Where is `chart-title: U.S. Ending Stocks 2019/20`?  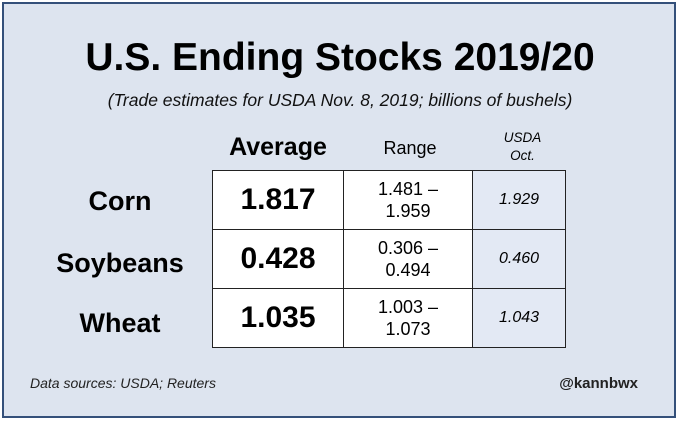 chart-title: U.S. Ending Stocks 2019/20 is located at coordinates (340, 57).